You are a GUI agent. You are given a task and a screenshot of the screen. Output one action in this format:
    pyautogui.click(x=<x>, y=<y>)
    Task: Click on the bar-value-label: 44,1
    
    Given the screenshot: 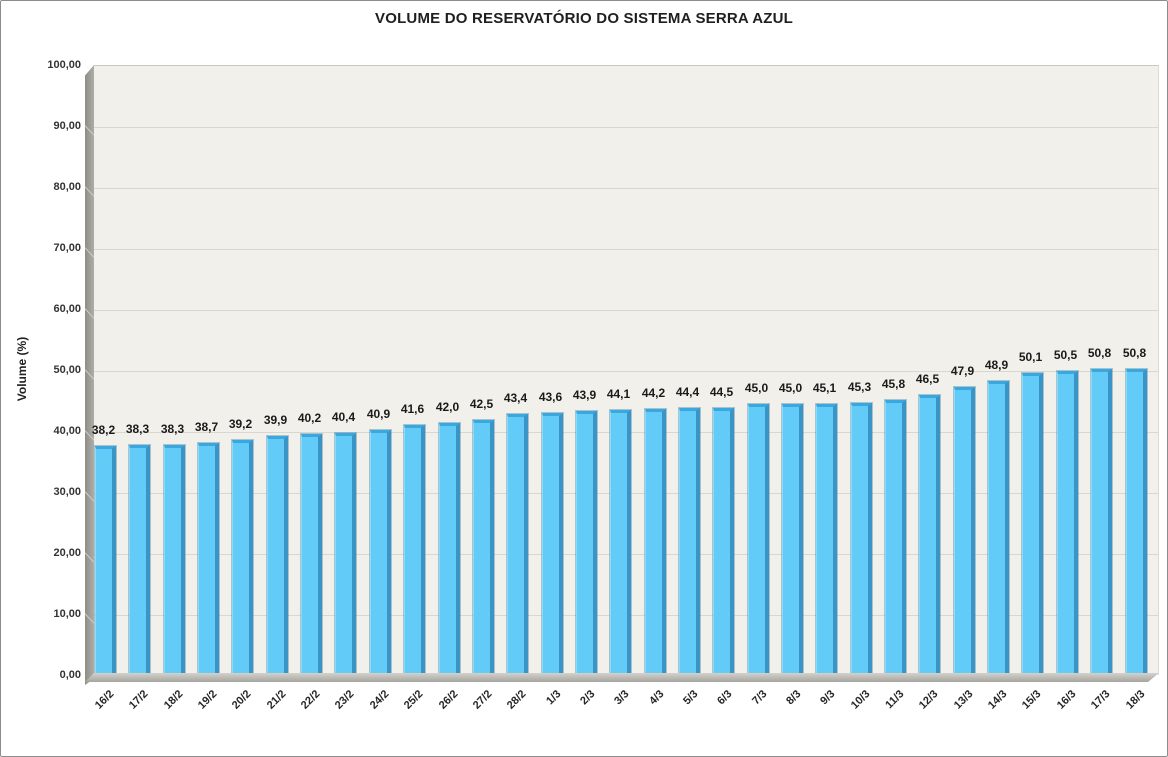 What is the action you would take?
    pyautogui.click(x=618, y=394)
    